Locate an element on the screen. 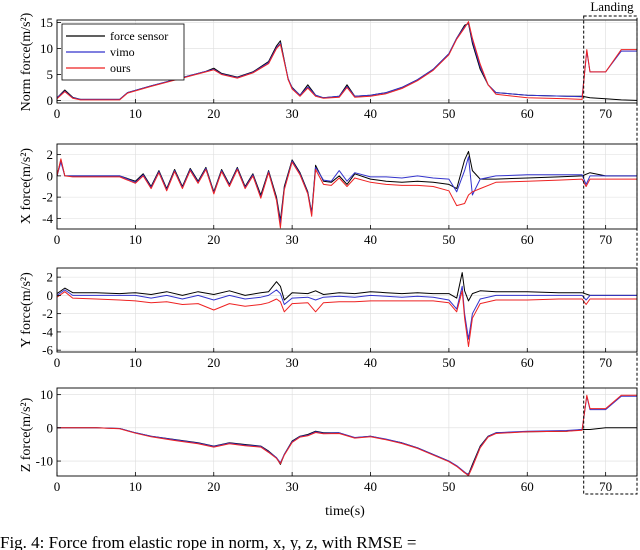 Image resolution: width=640 pixels, height=550 pixels. y-xtick-label-3: 30 is located at coordinates (292, 362).